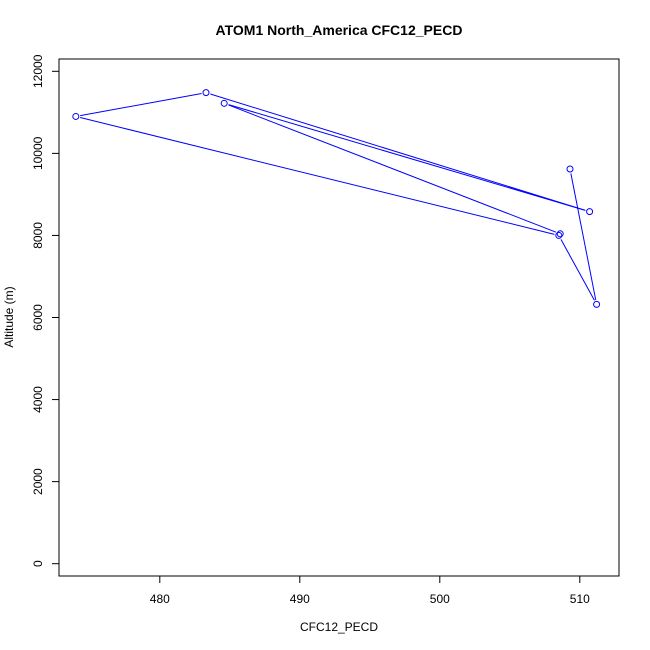  Describe the element at coordinates (160, 599) in the screenshot. I see `x-tick-label: 480` at that location.